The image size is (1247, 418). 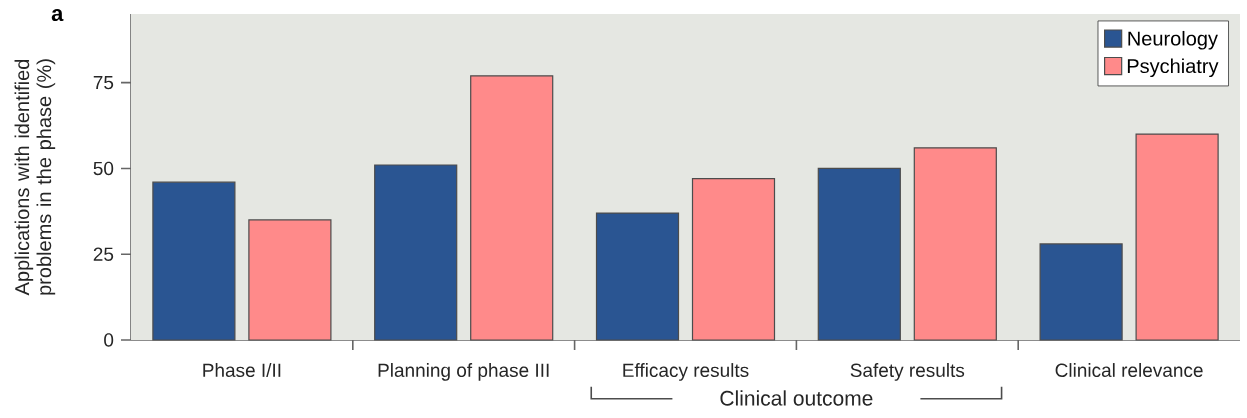 I want to click on x-tick-label: Safety results, so click(x=907, y=372).